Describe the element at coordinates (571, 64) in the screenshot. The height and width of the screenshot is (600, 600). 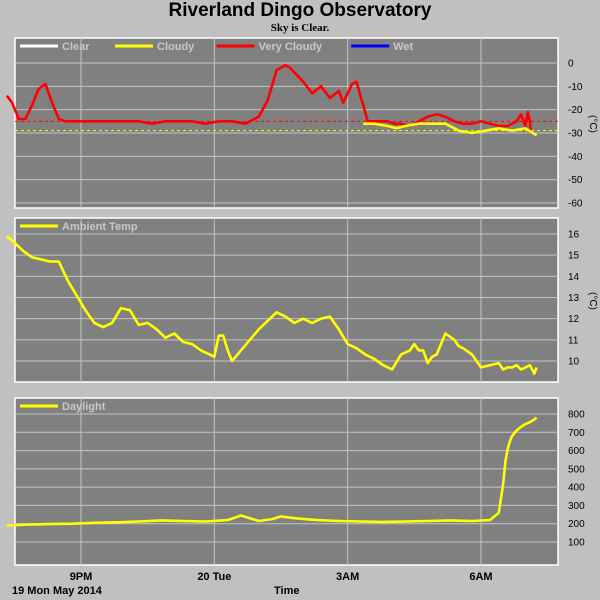
I see `y-tick-label: 0` at that location.